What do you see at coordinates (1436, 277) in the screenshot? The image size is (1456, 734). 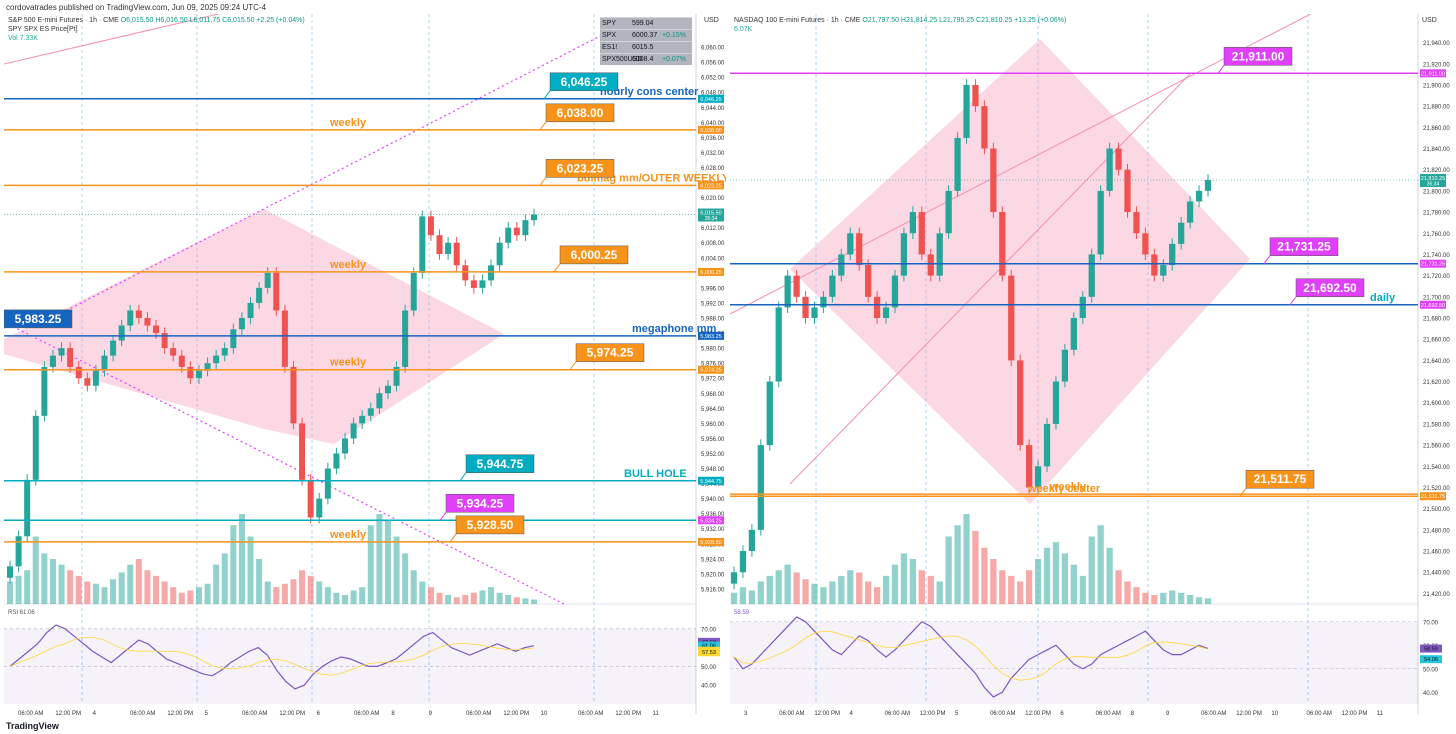 I see `nq-y-tick: 21,720.00` at bounding box center [1436, 277].